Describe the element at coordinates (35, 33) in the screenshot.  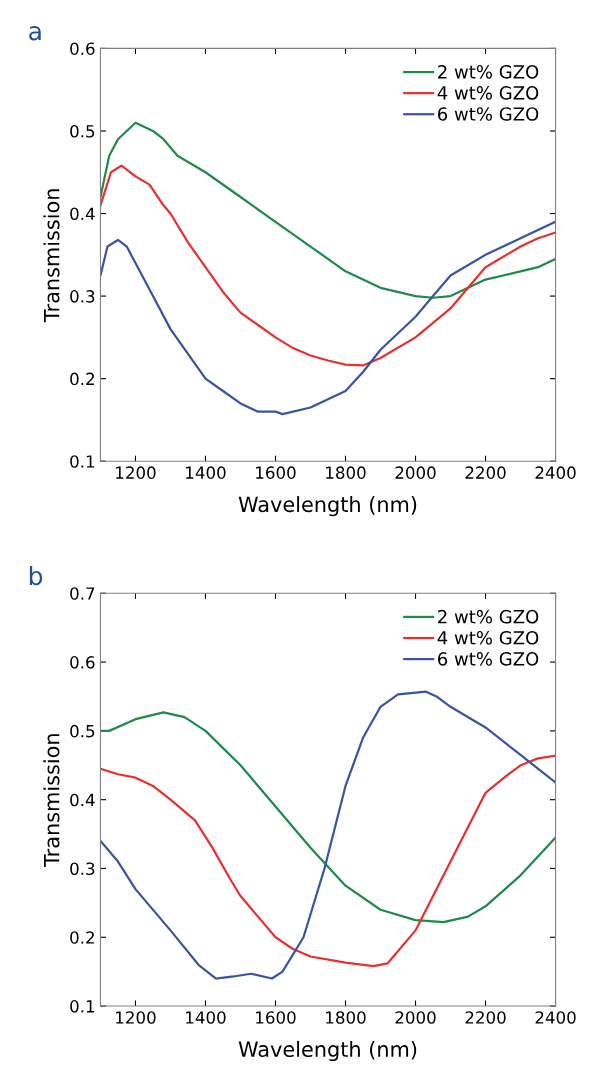
I see `chart-title: a` at that location.